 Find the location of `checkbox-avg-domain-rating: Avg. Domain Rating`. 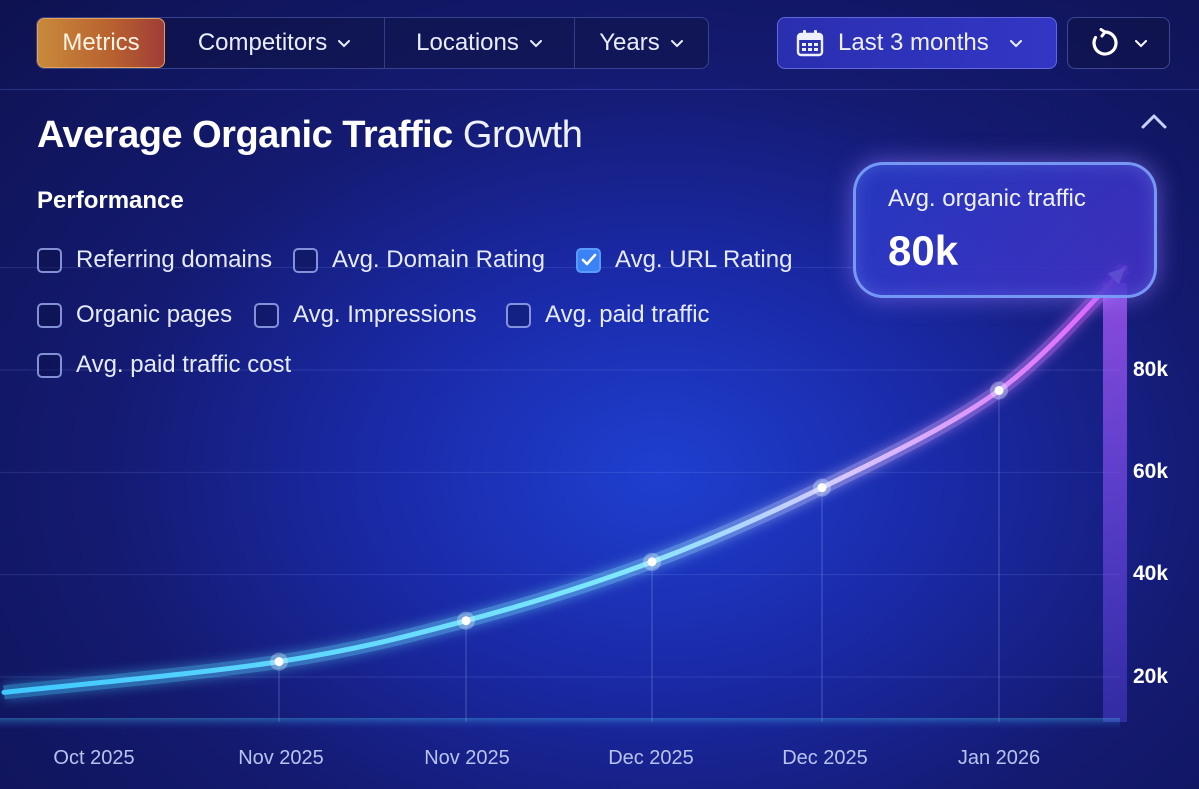

checkbox-avg-domain-rating: Avg. Domain Rating is located at coordinates (419, 260).